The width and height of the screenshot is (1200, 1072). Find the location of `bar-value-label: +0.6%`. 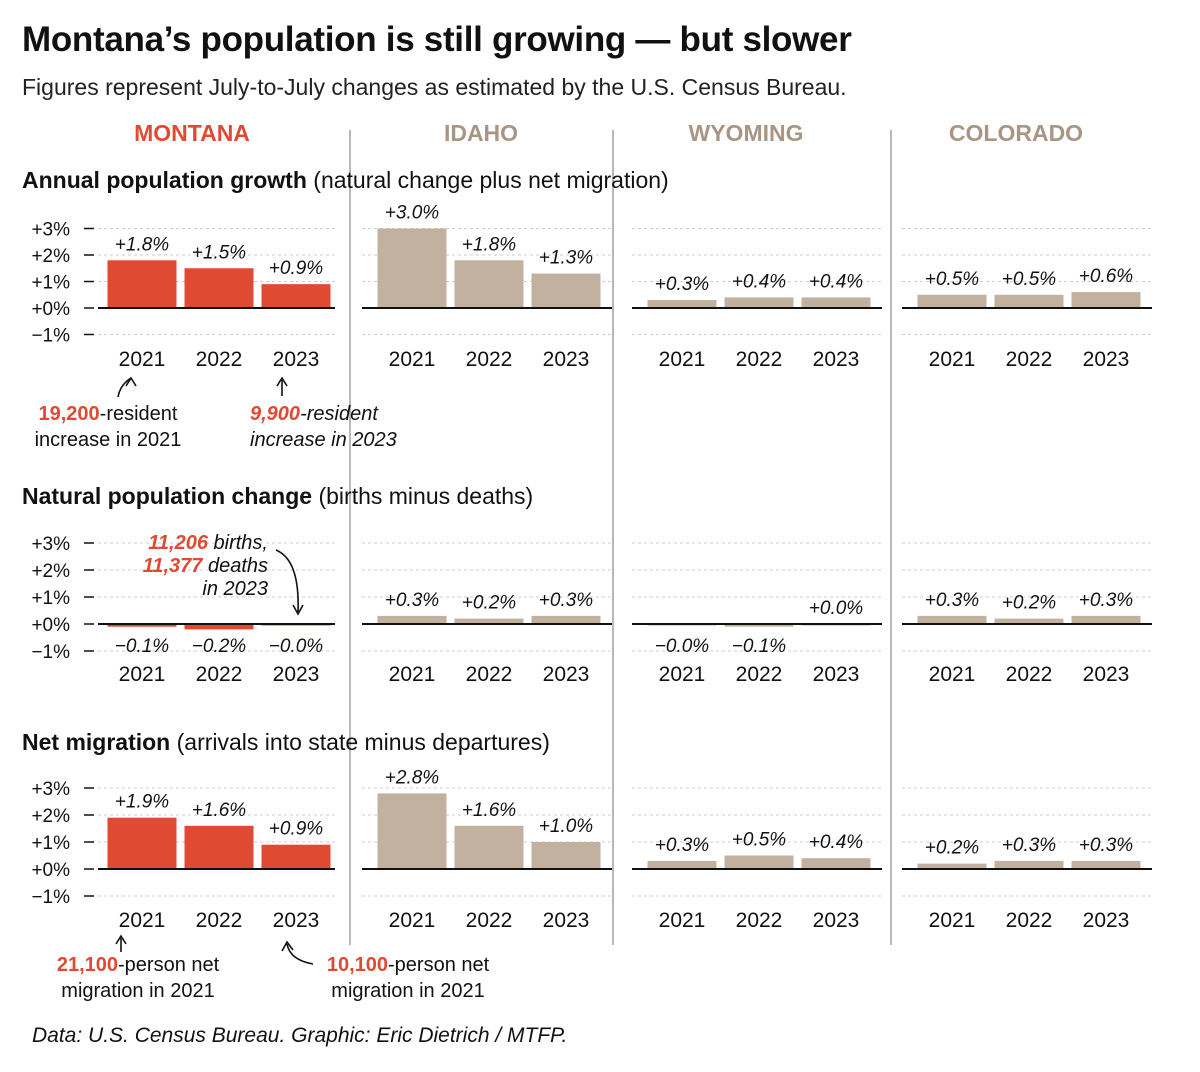

bar-value-label: +0.6% is located at coordinates (1106, 276).